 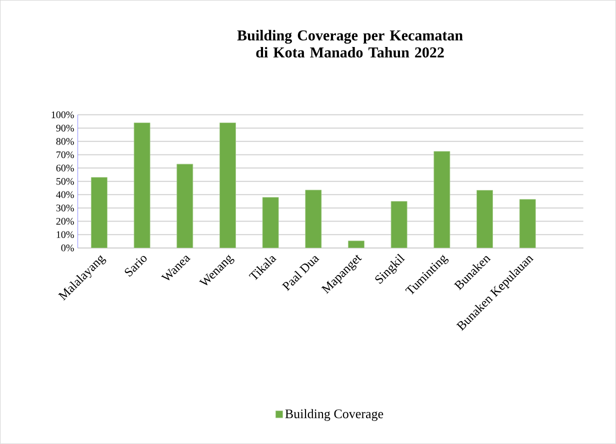 What do you see at coordinates (135, 266) in the screenshot?
I see `x-tick-label: Sario` at bounding box center [135, 266].